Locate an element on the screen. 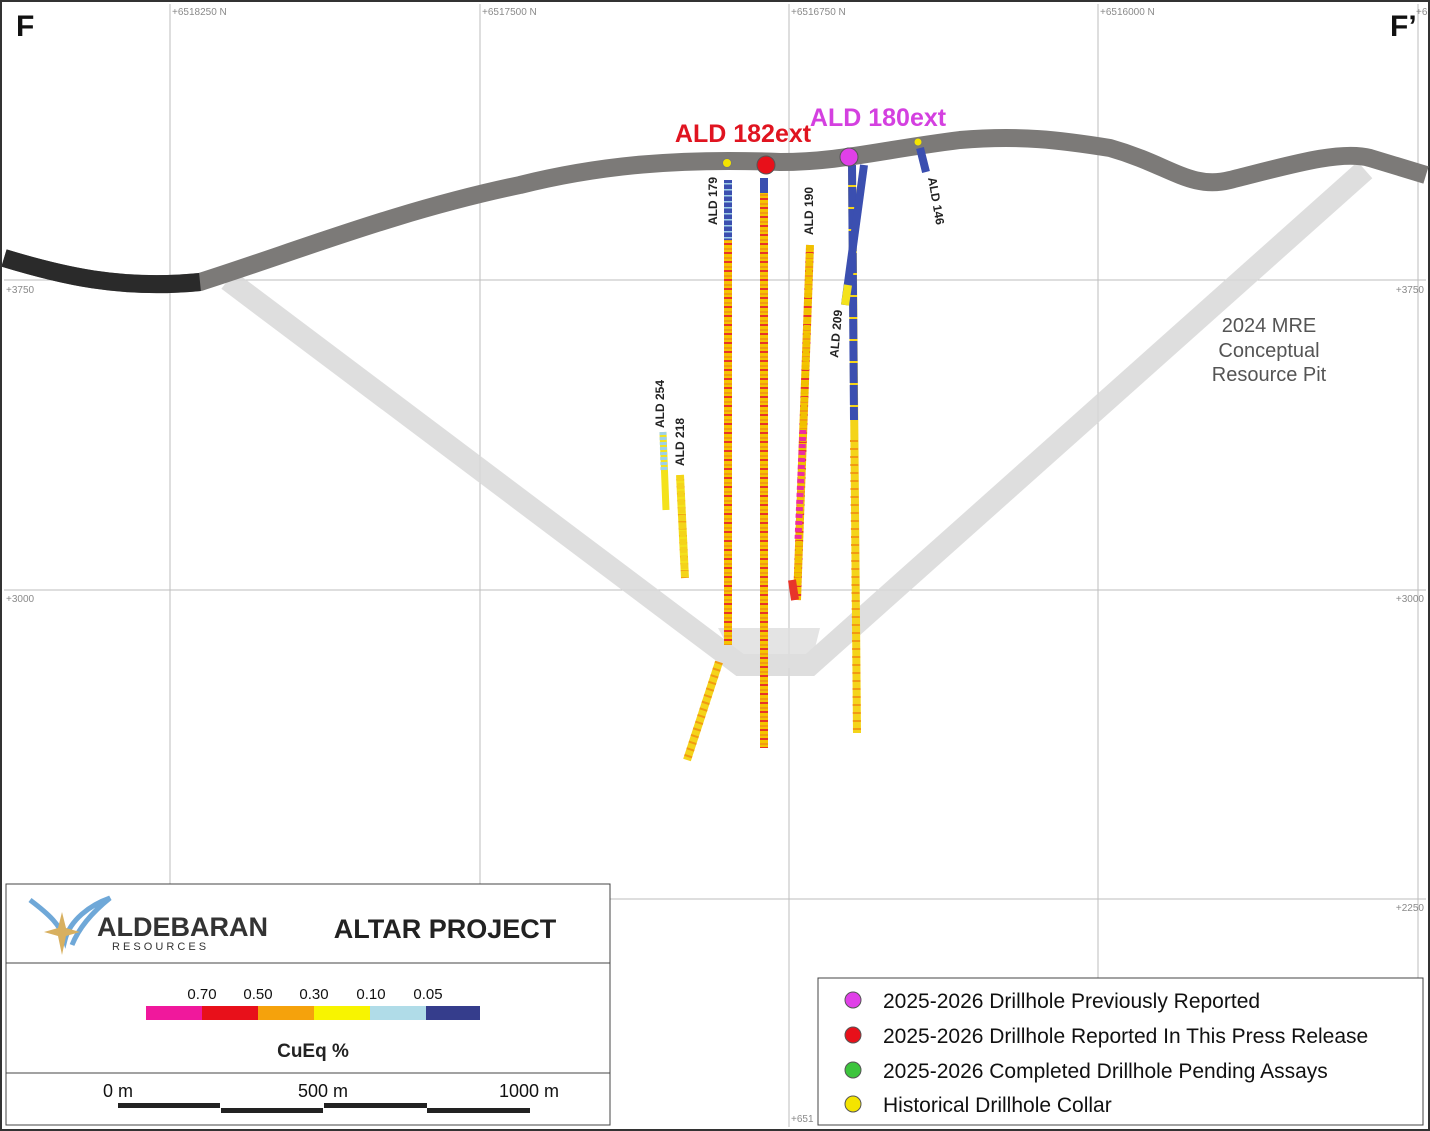 This screenshot has width=1430, height=1131. hole-inclined-stripes is located at coordinates (703, 711).